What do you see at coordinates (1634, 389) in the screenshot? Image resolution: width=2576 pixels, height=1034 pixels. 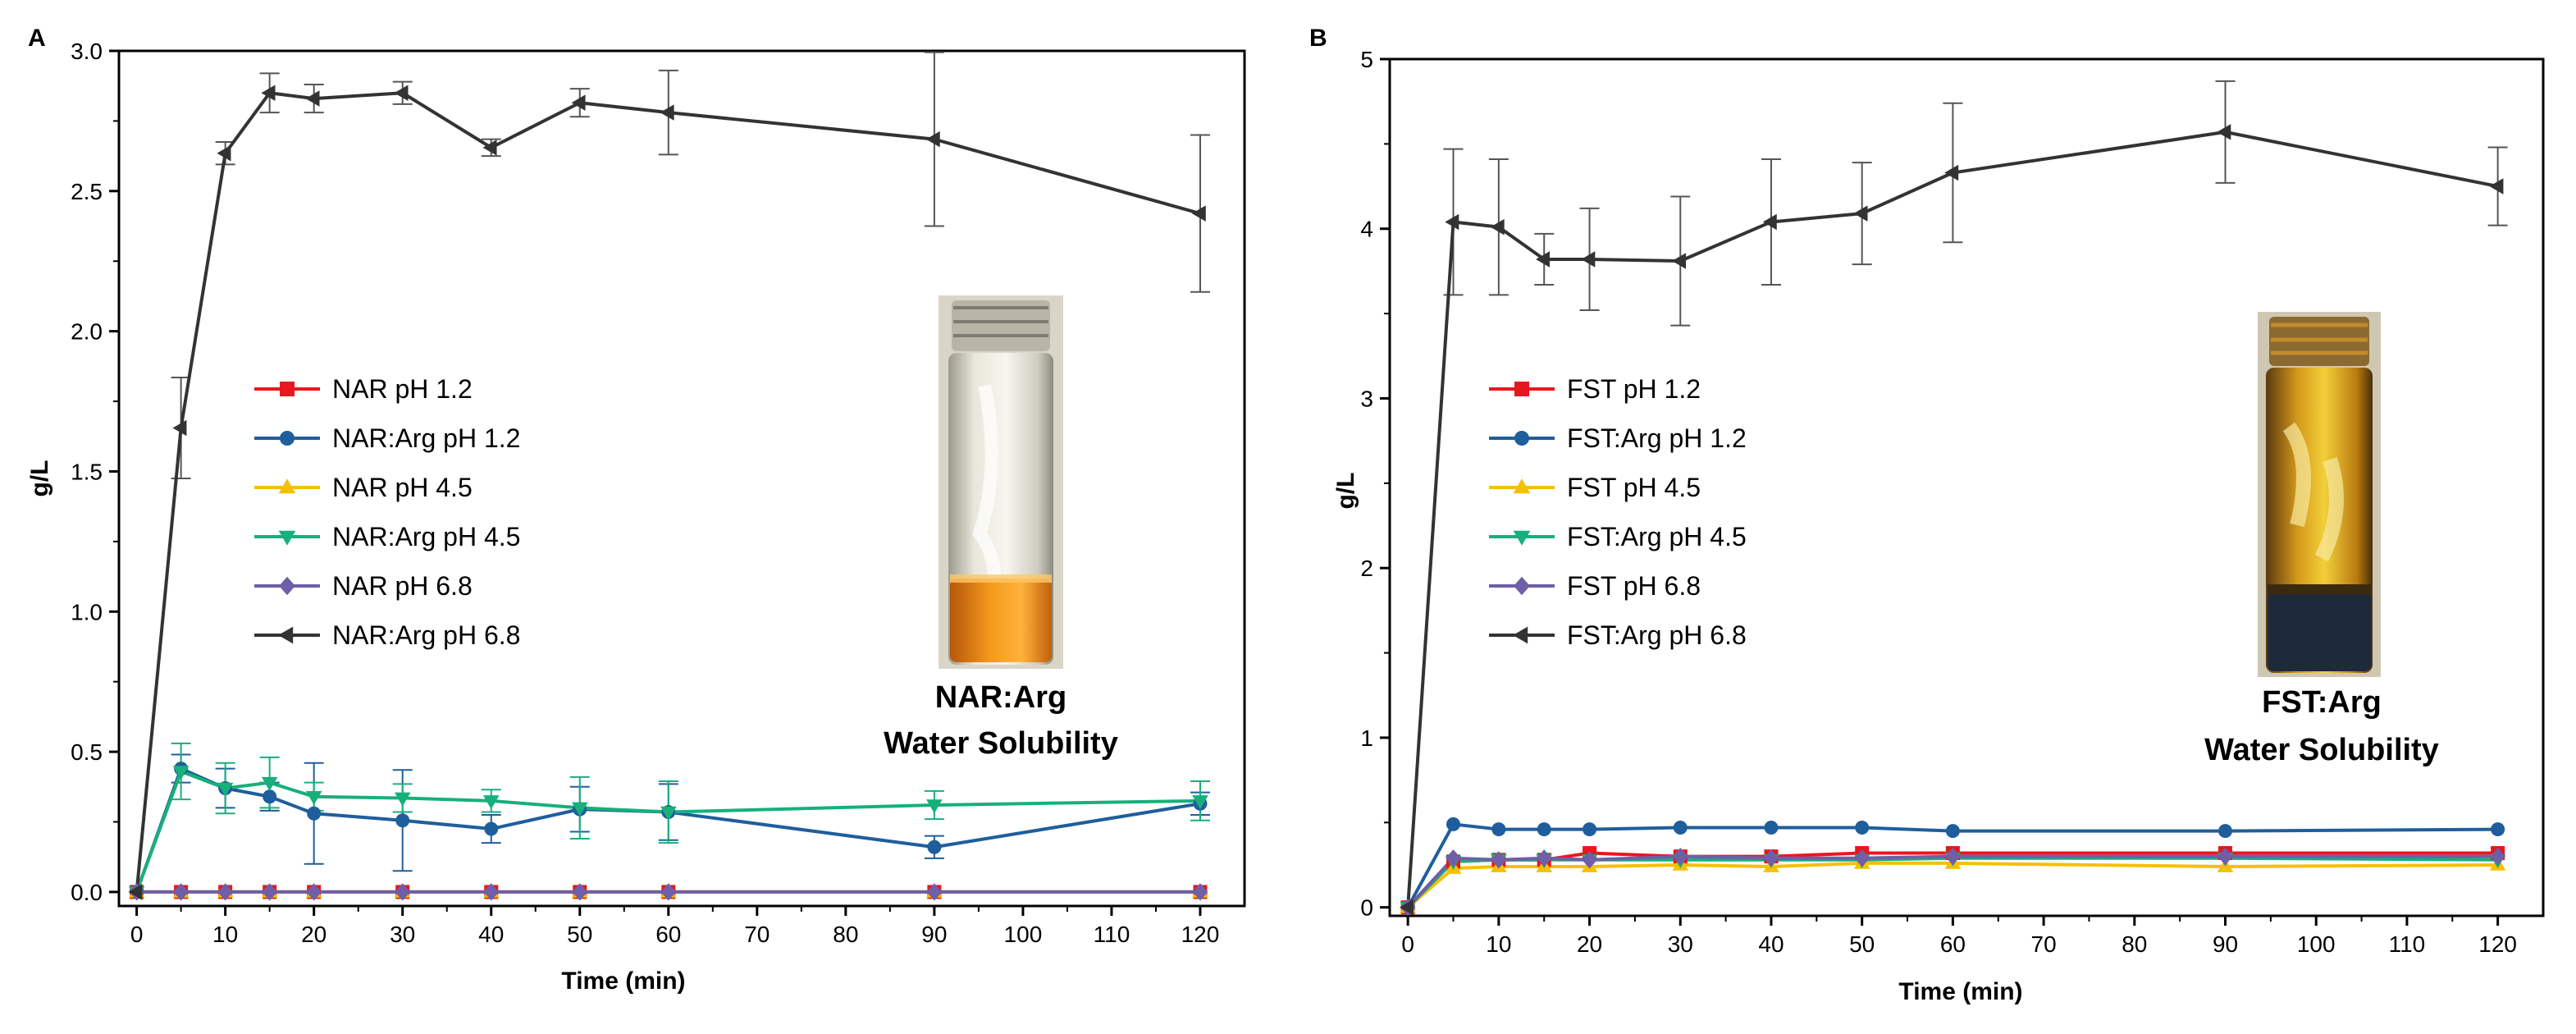 I see `legend-label-fst-ph-1-2: FST pH 1.2` at bounding box center [1634, 389].